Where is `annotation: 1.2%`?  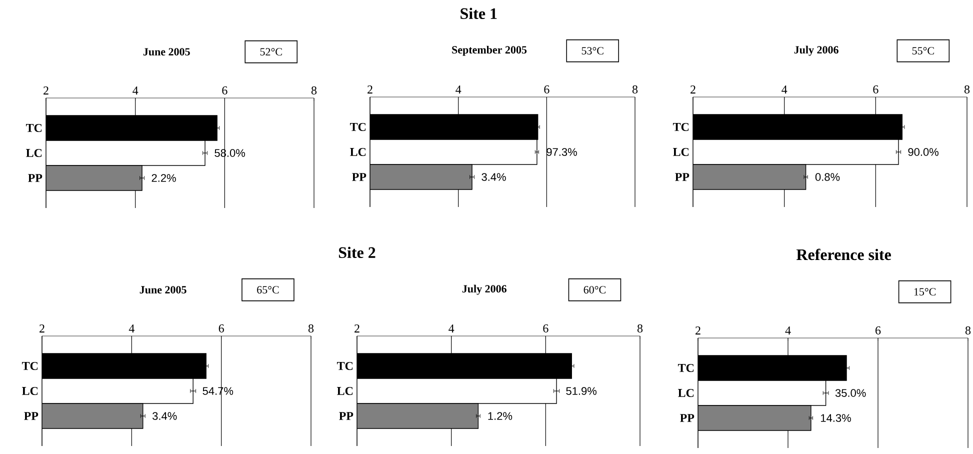
annotation: 1.2% is located at coordinates (500, 416).